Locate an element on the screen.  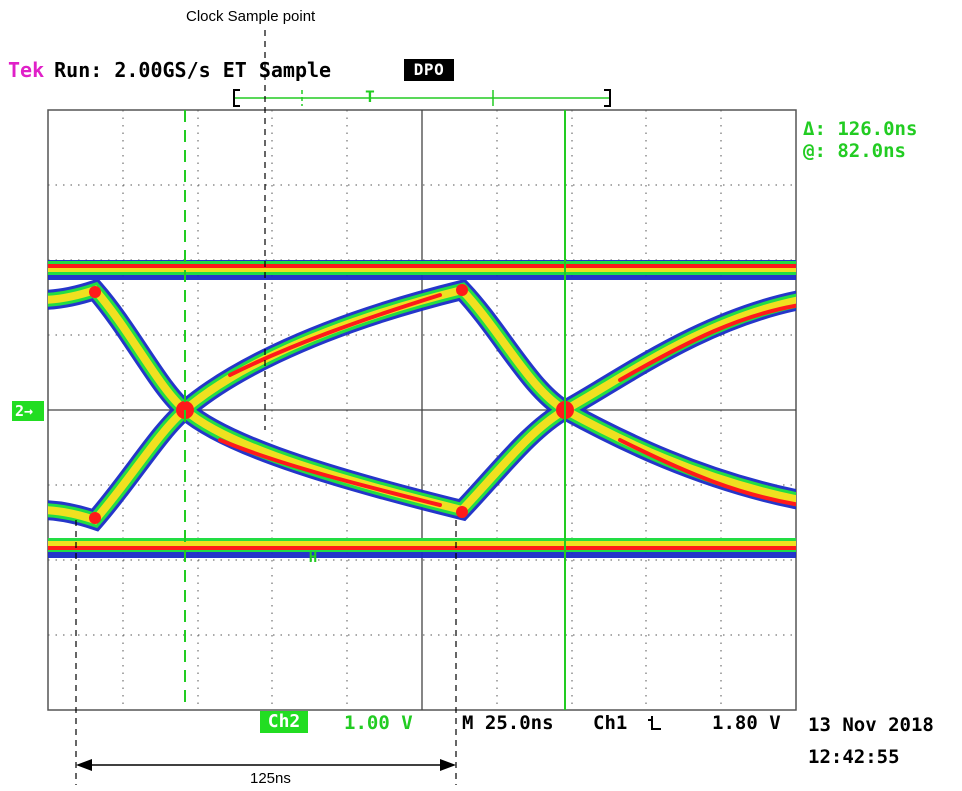
trigger-level-marker-icon: H is located at coordinates (313, 558).